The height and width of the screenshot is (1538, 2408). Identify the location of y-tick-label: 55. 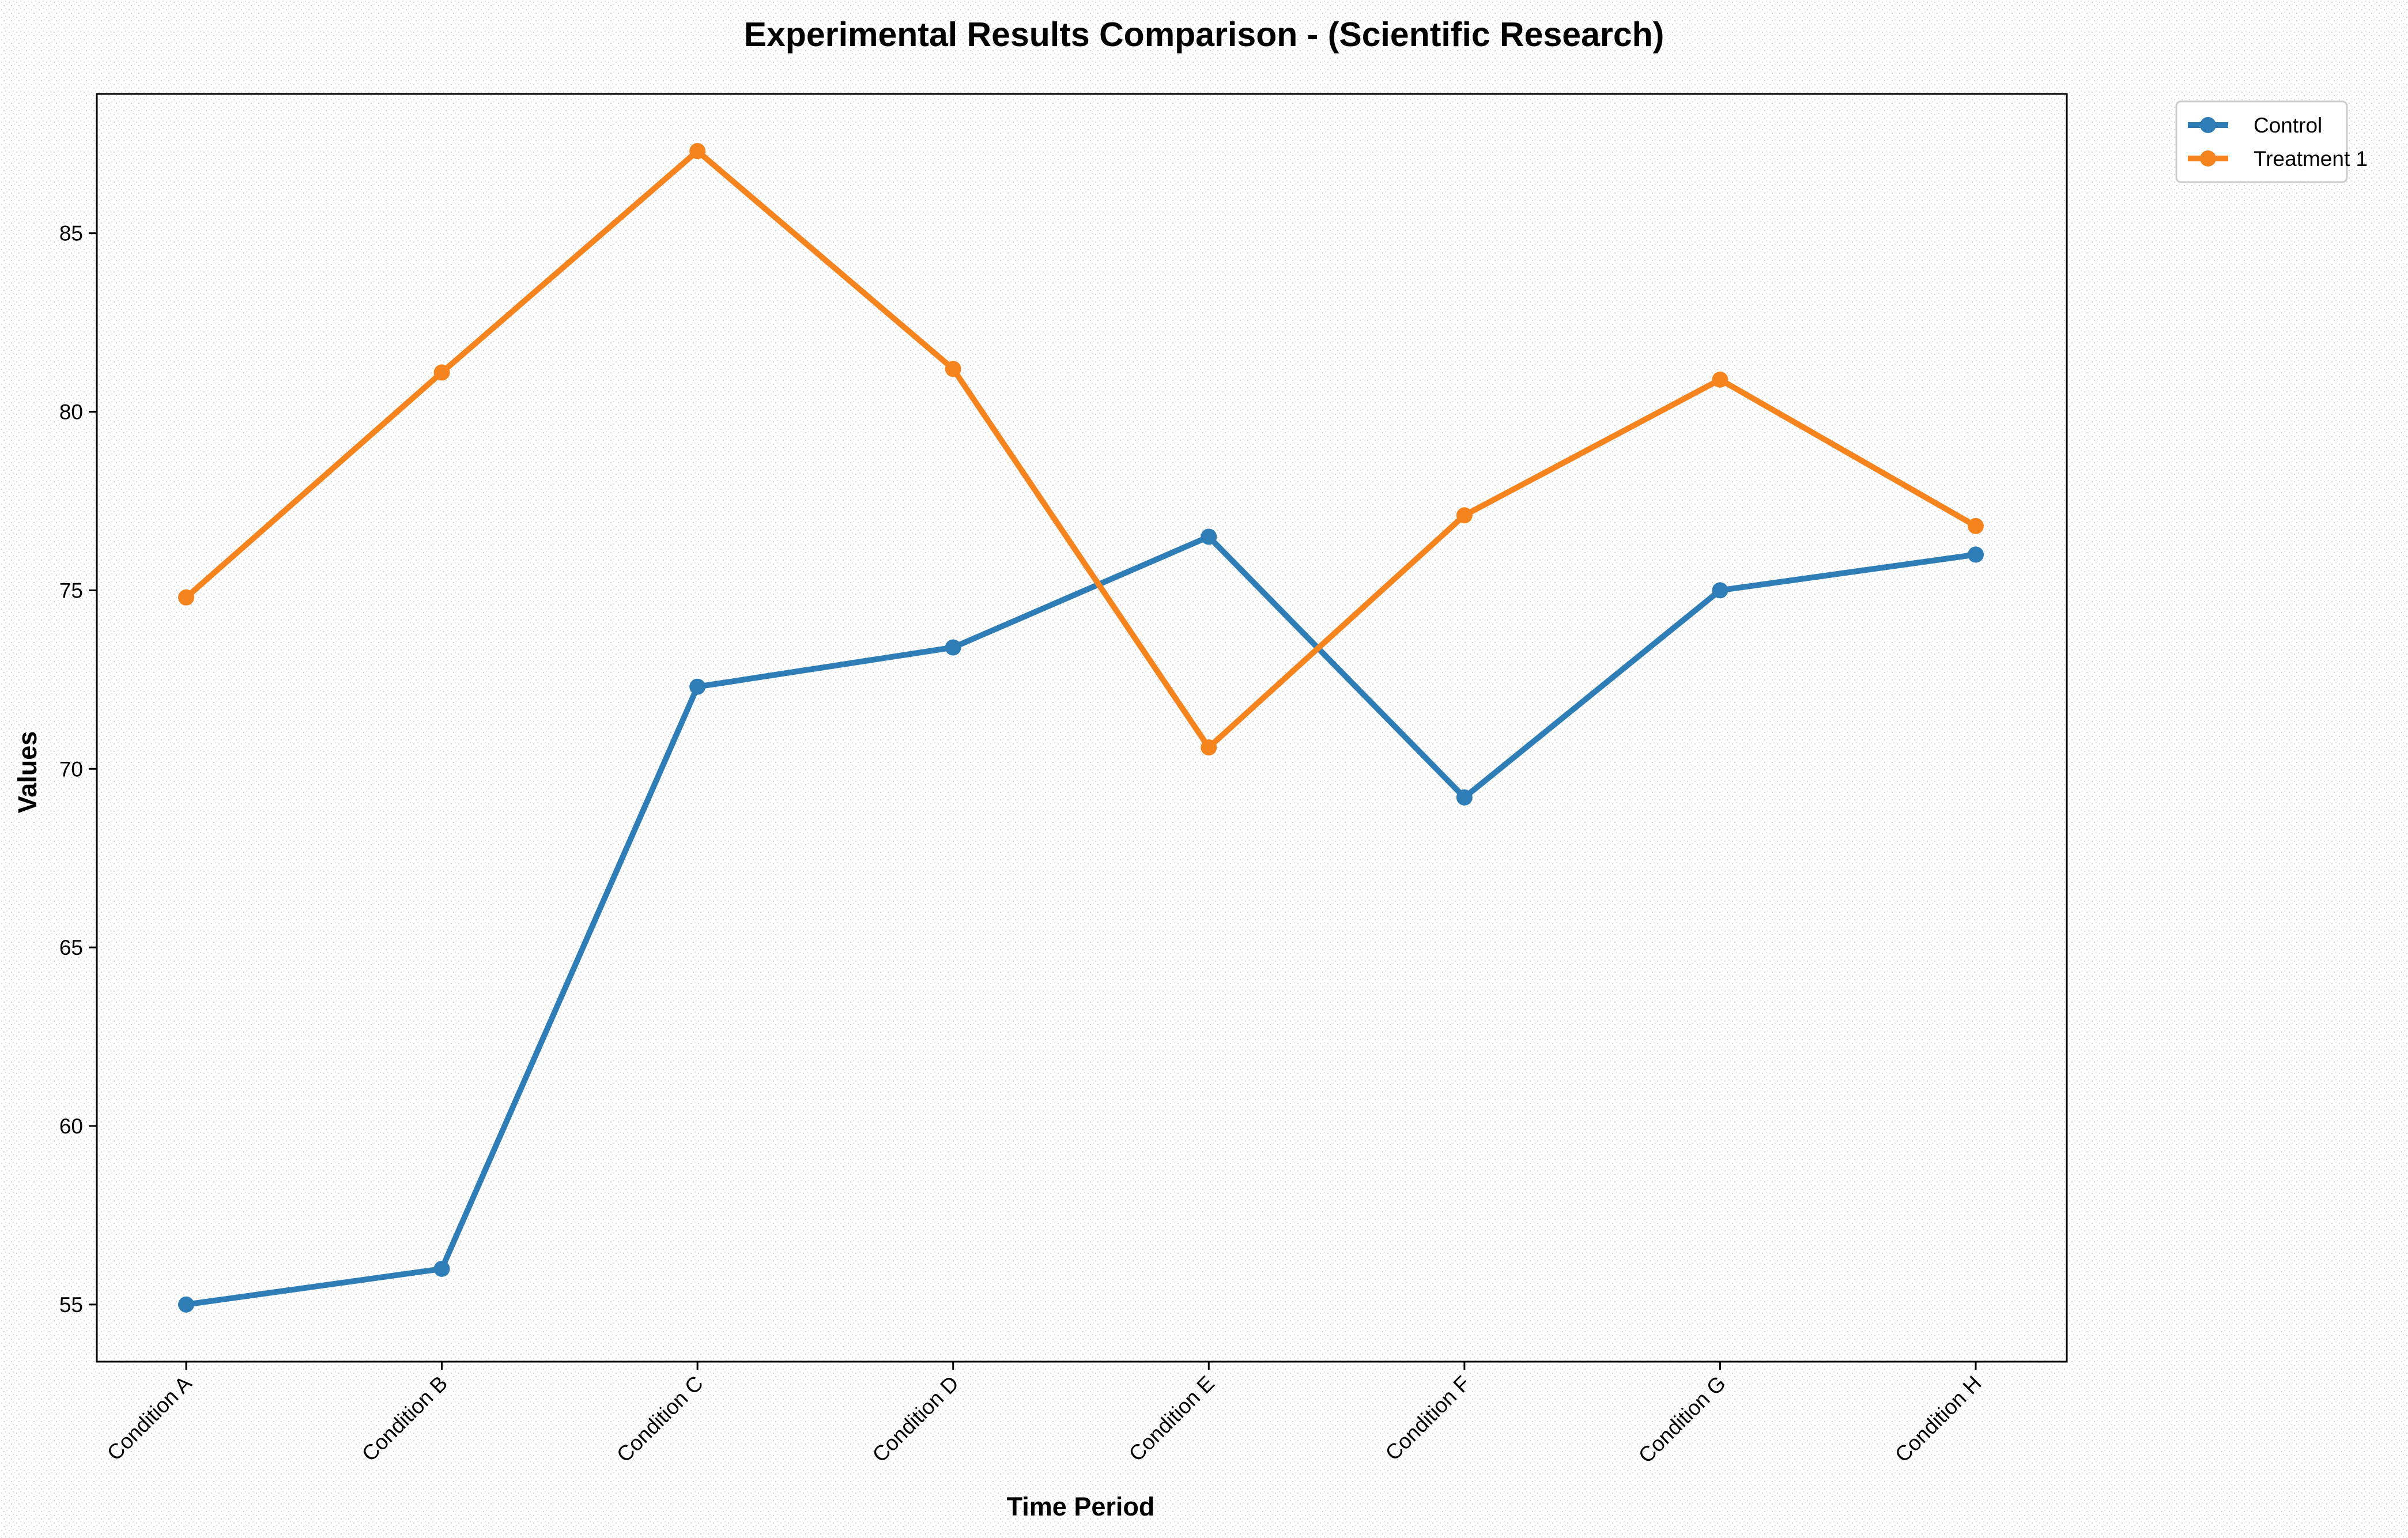
(71, 1305).